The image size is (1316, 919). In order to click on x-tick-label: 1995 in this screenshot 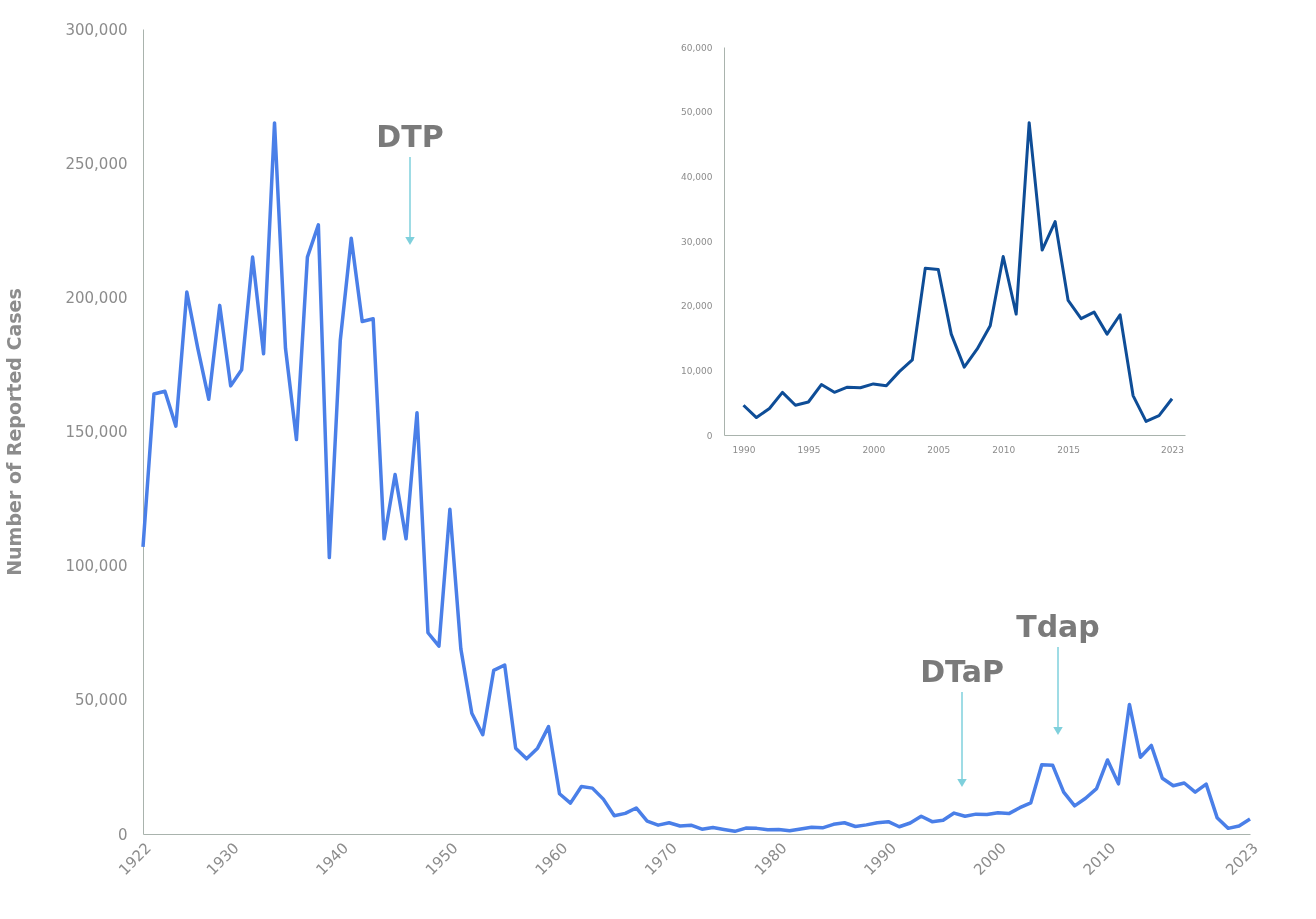, I will do `click(809, 449)`.